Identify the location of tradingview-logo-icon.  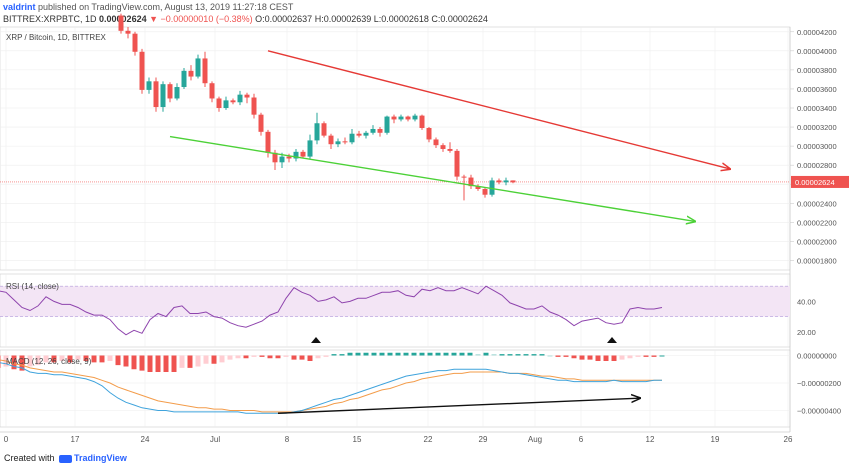
(66, 458).